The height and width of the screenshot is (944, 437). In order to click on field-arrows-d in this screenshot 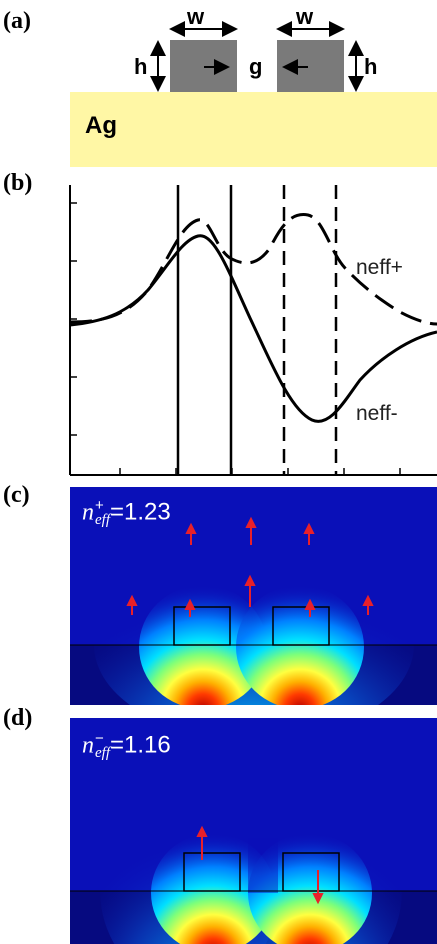, I will do `click(260, 865)`.